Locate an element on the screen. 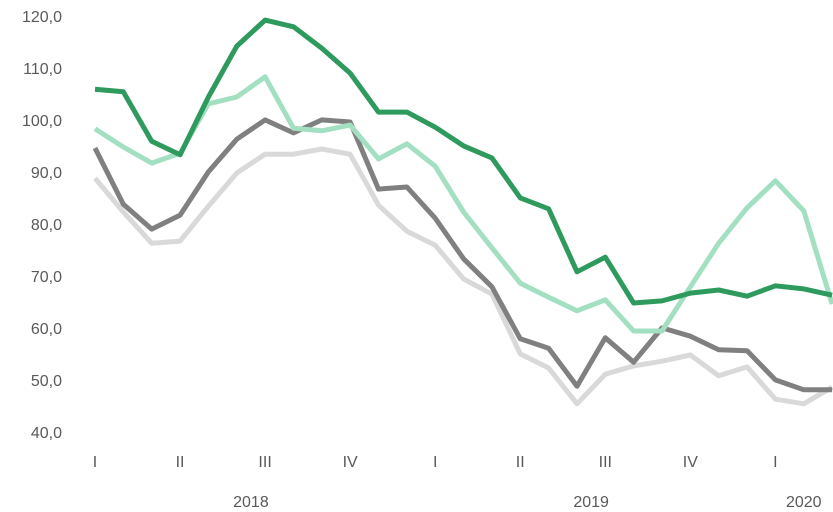 This screenshot has height=512, width=833. y-tick-label: 110,0 is located at coordinates (42, 69).